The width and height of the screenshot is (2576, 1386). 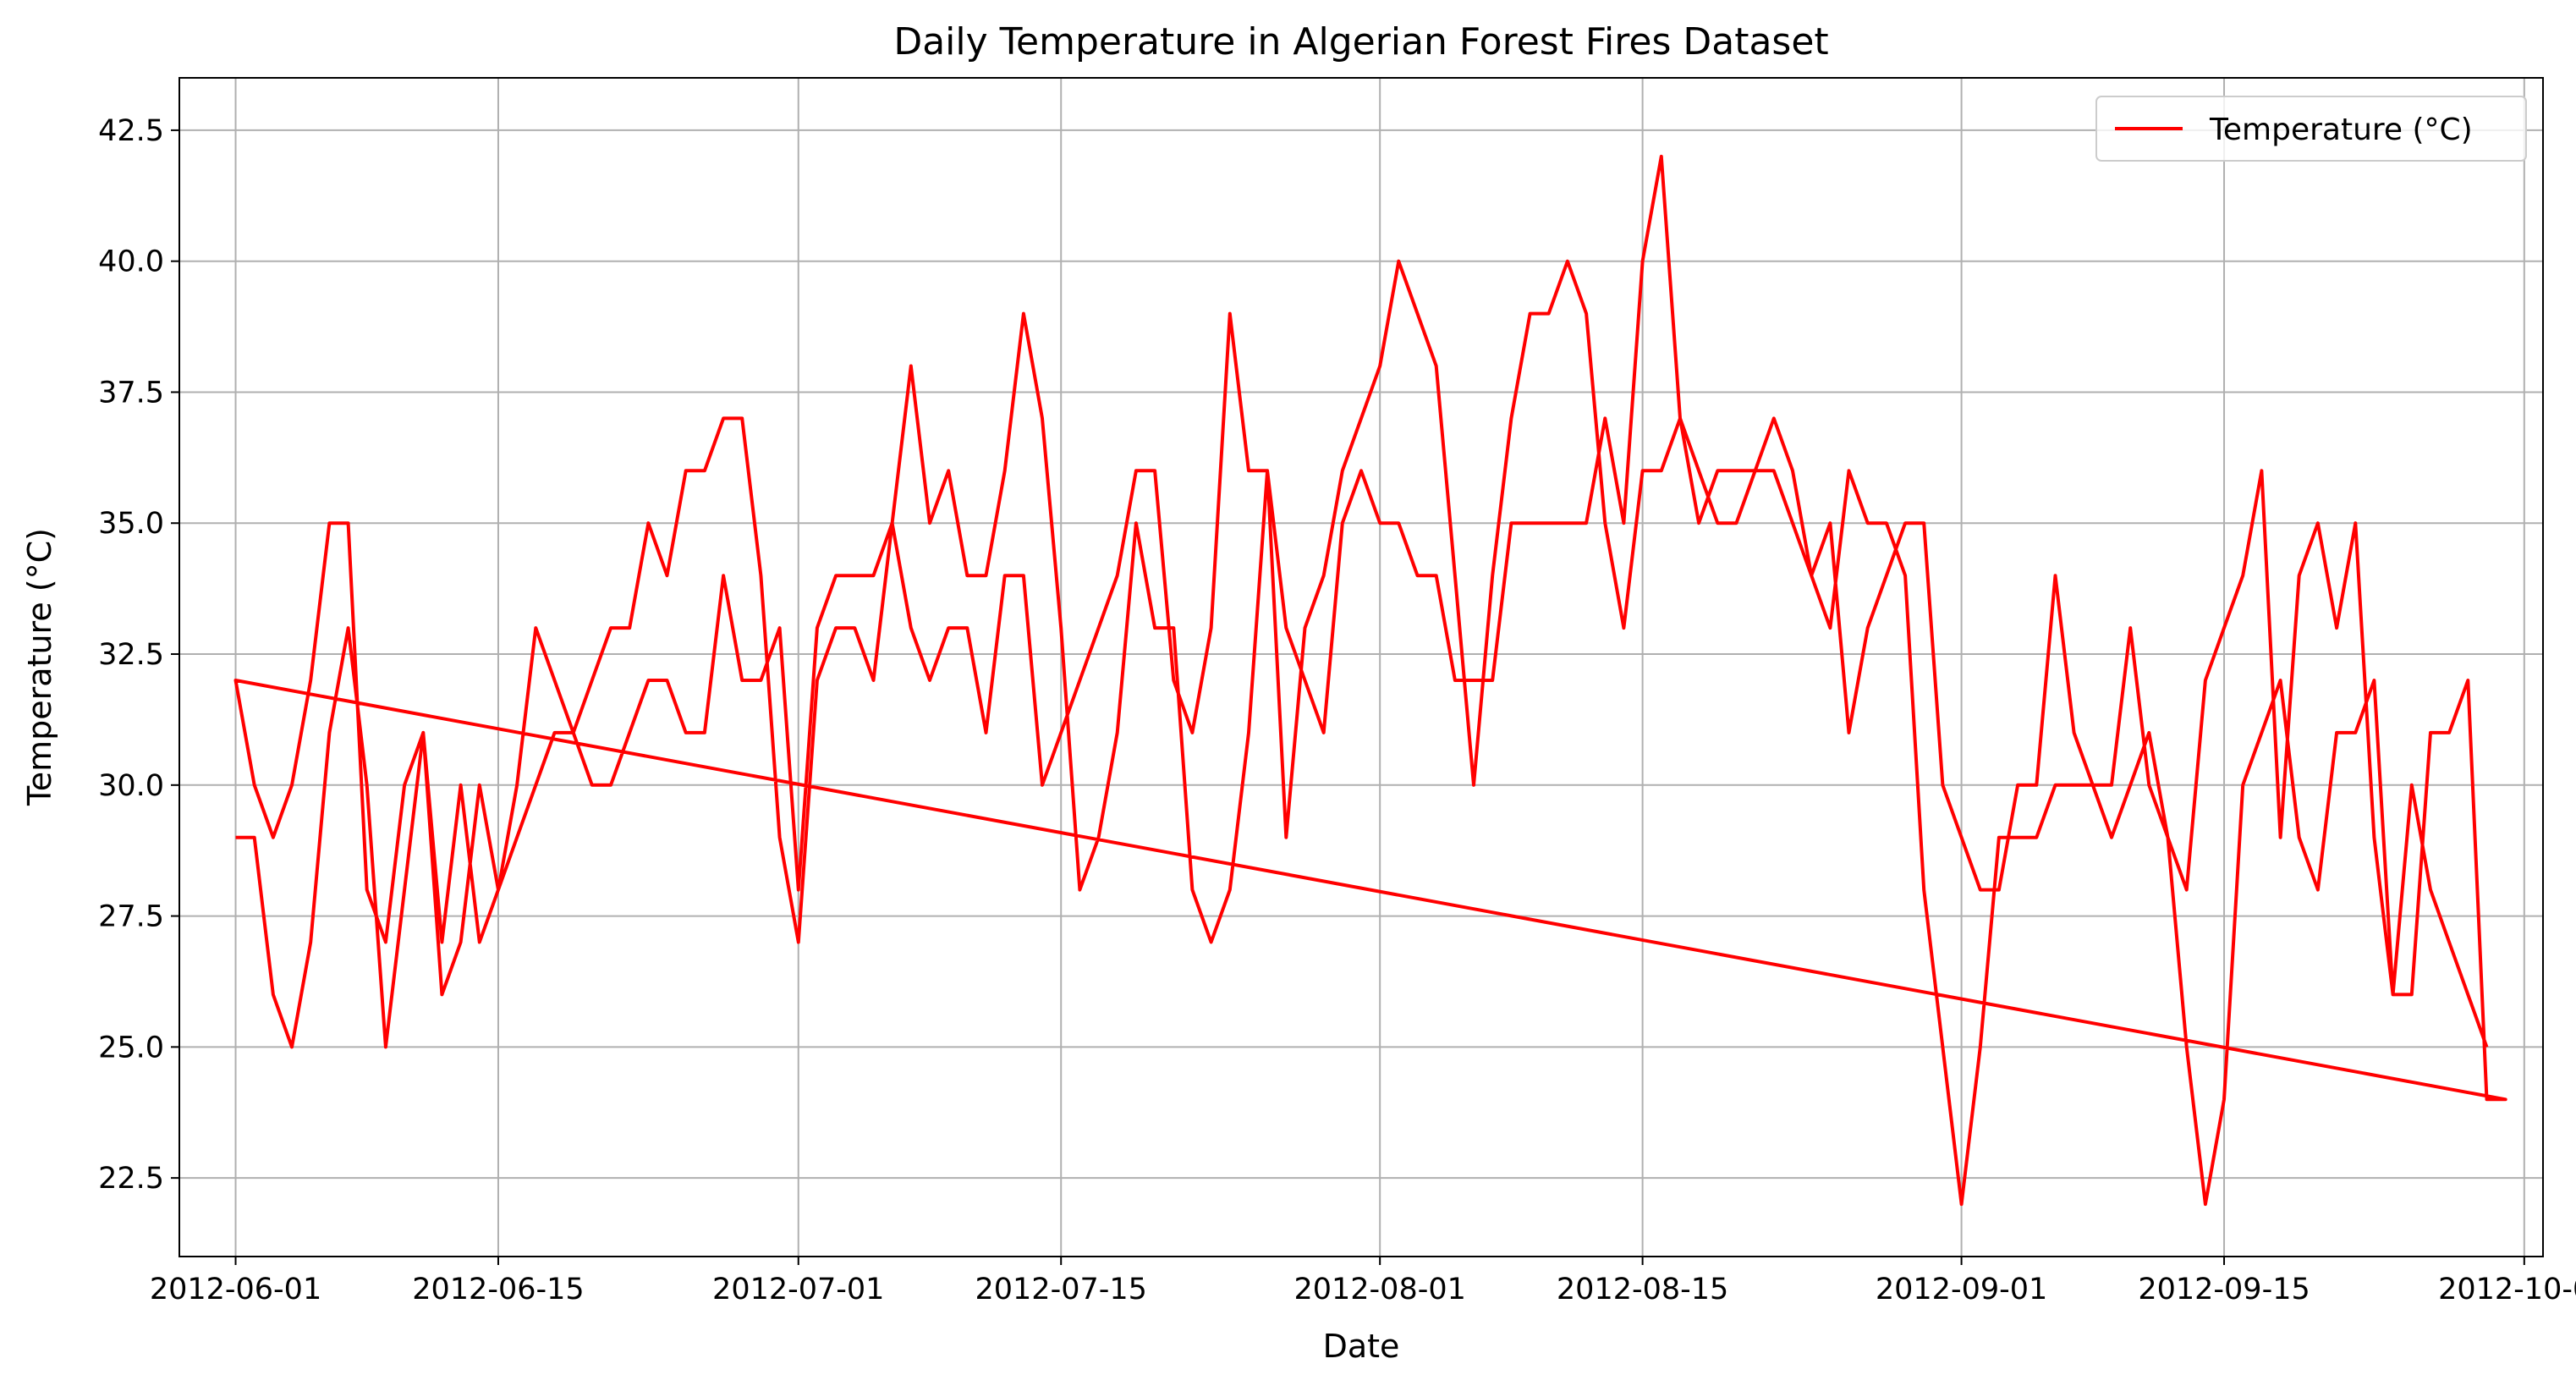 I want to click on legend: Temperature (°C), so click(x=2311, y=129).